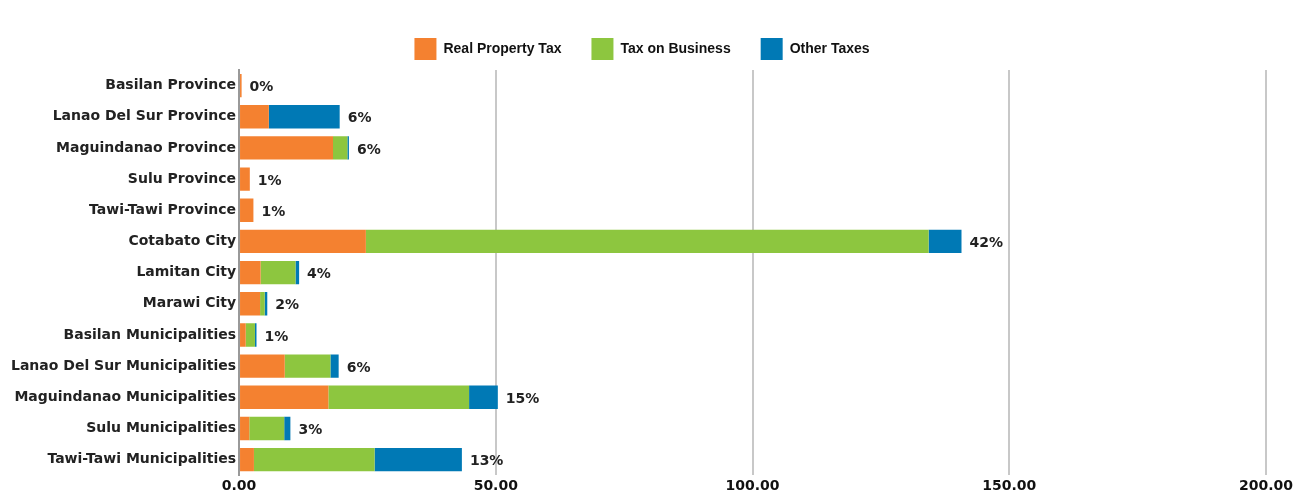 The width and height of the screenshot is (1304, 501). Describe the element at coordinates (142, 458) in the screenshot. I see `y-tick-label: Tawi-Tawi Municipalities` at that location.